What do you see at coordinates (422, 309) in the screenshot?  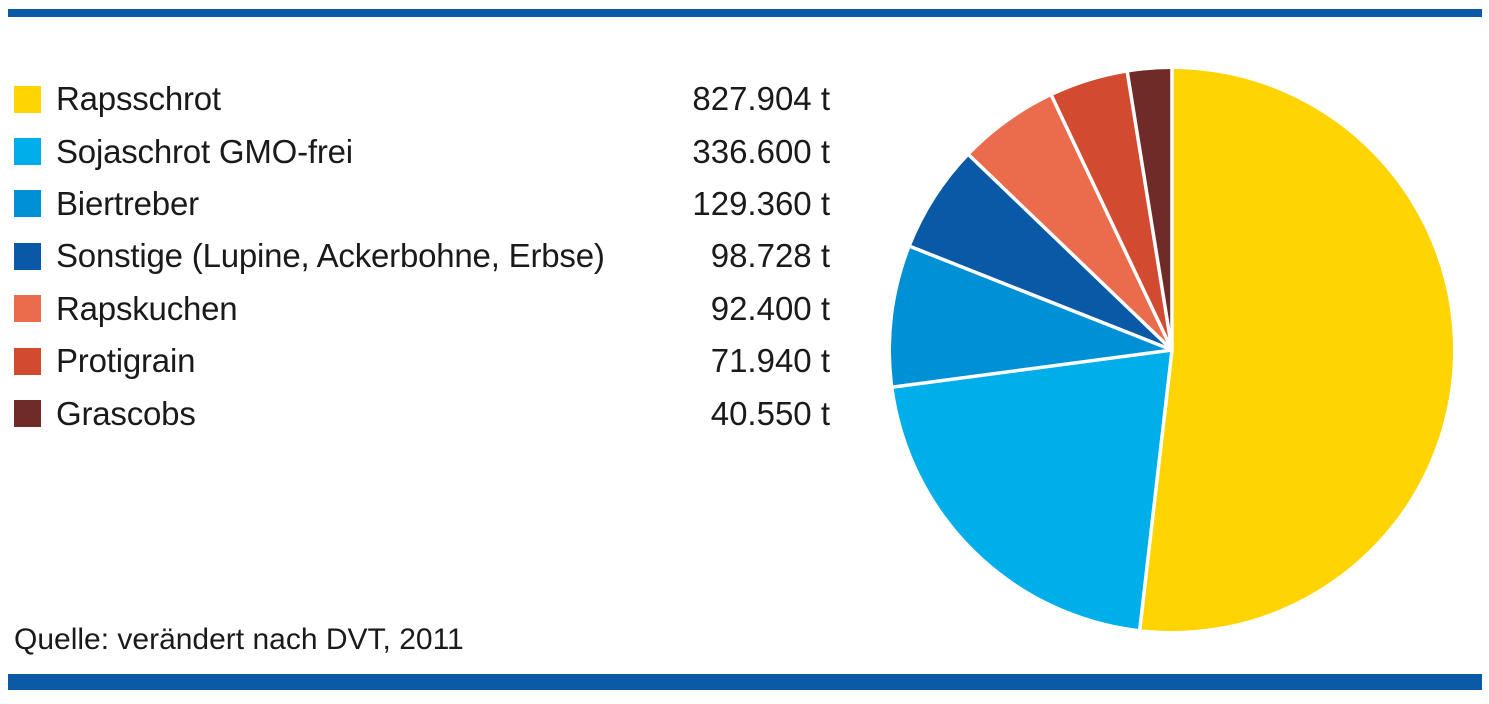 I see `legend-row: Rapskuchen 92.400 t` at bounding box center [422, 309].